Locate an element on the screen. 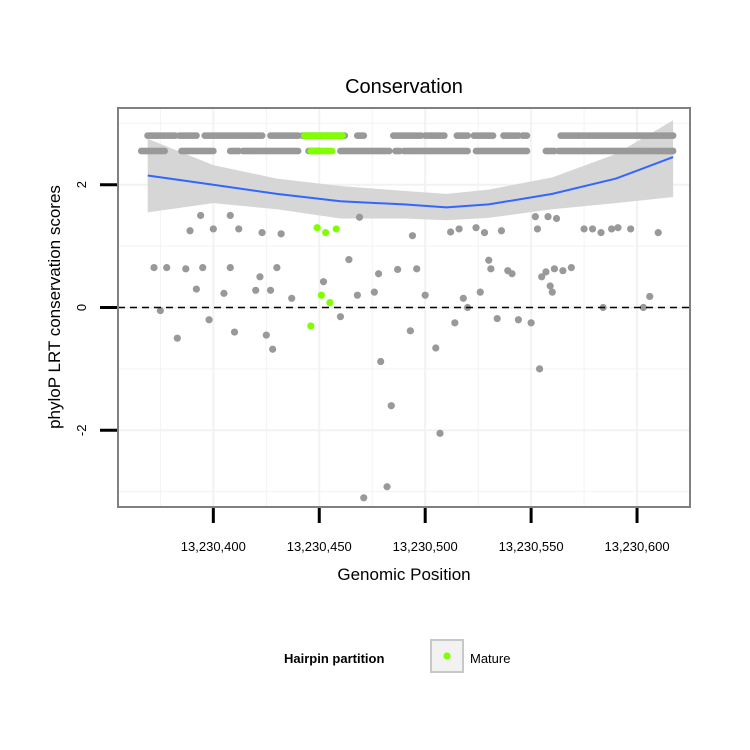 The height and width of the screenshot is (750, 750). legend-label-mature: Mature is located at coordinates (490, 658).